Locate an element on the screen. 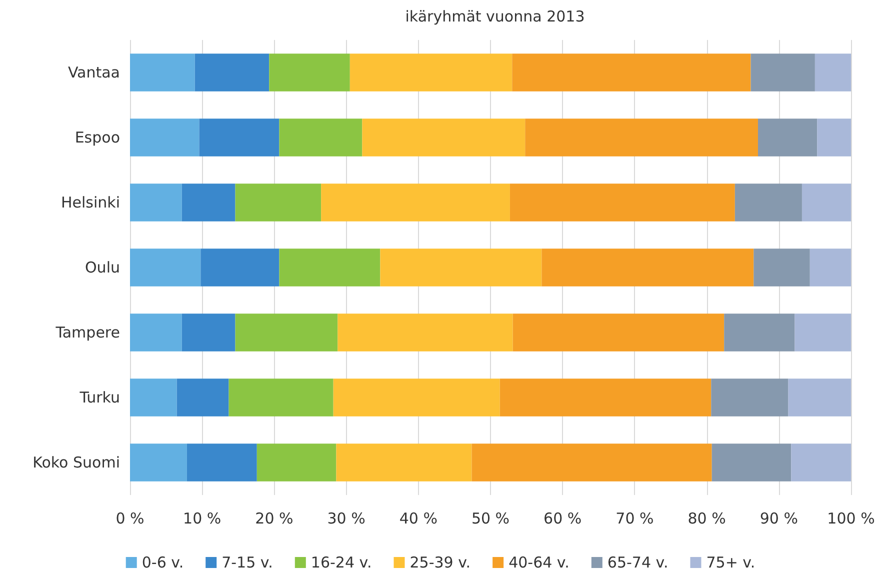  y-tick-label: Tampere is located at coordinates (87, 333).